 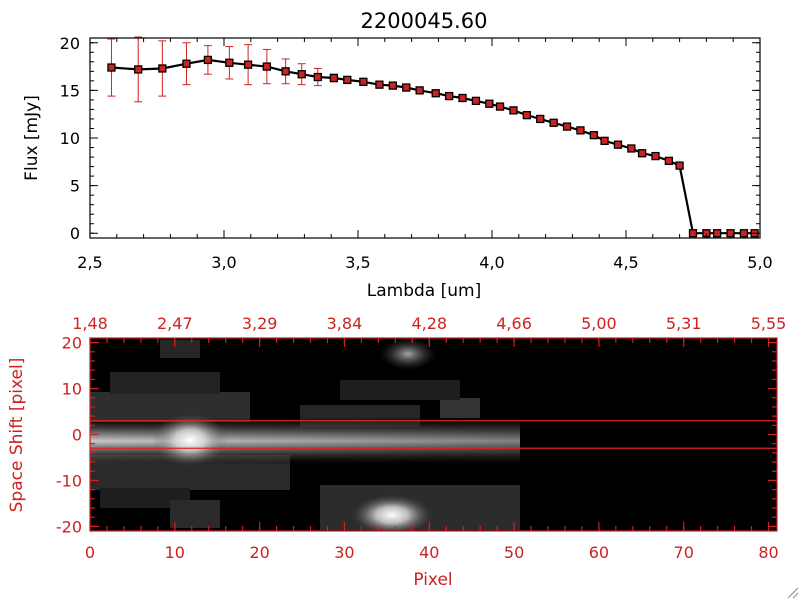 I want to click on top-tick-label: 5,00, so click(x=599, y=323).